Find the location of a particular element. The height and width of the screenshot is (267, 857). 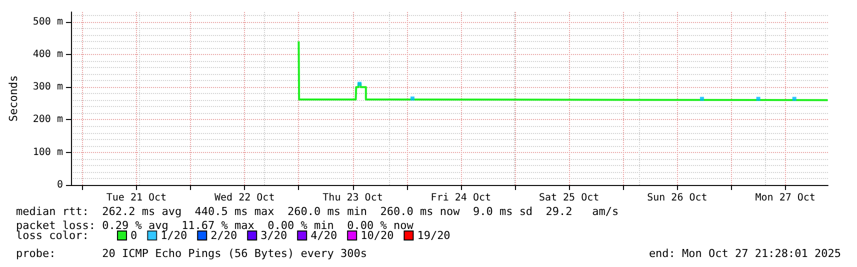

x-tick-label: Sat 25 Oct is located at coordinates (569, 198).